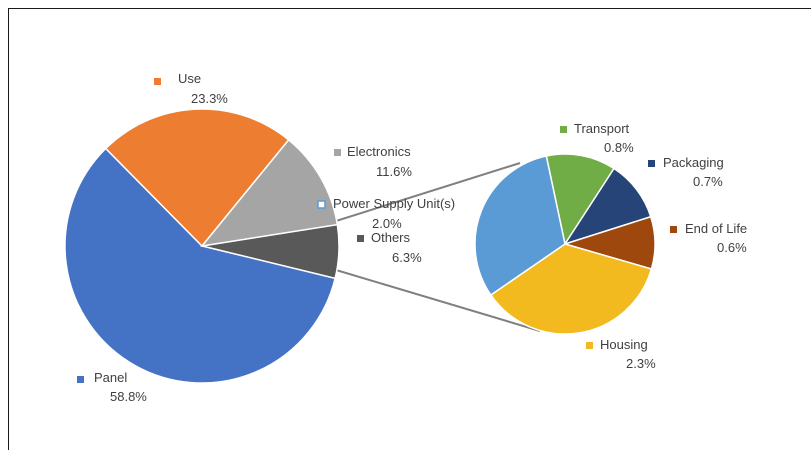  I want to click on label-housing-name: Housing, so click(624, 344).